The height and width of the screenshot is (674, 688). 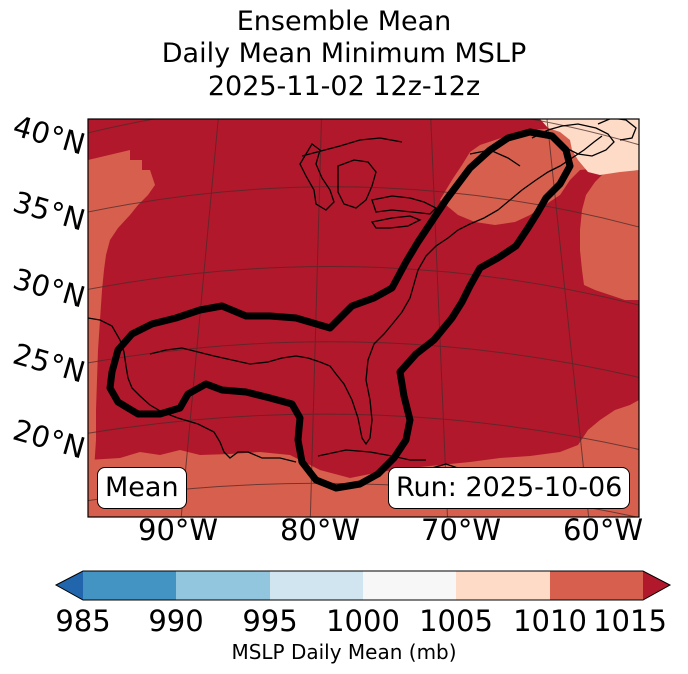 I want to click on colorbar-tick-1015: 1015, so click(x=630, y=621).